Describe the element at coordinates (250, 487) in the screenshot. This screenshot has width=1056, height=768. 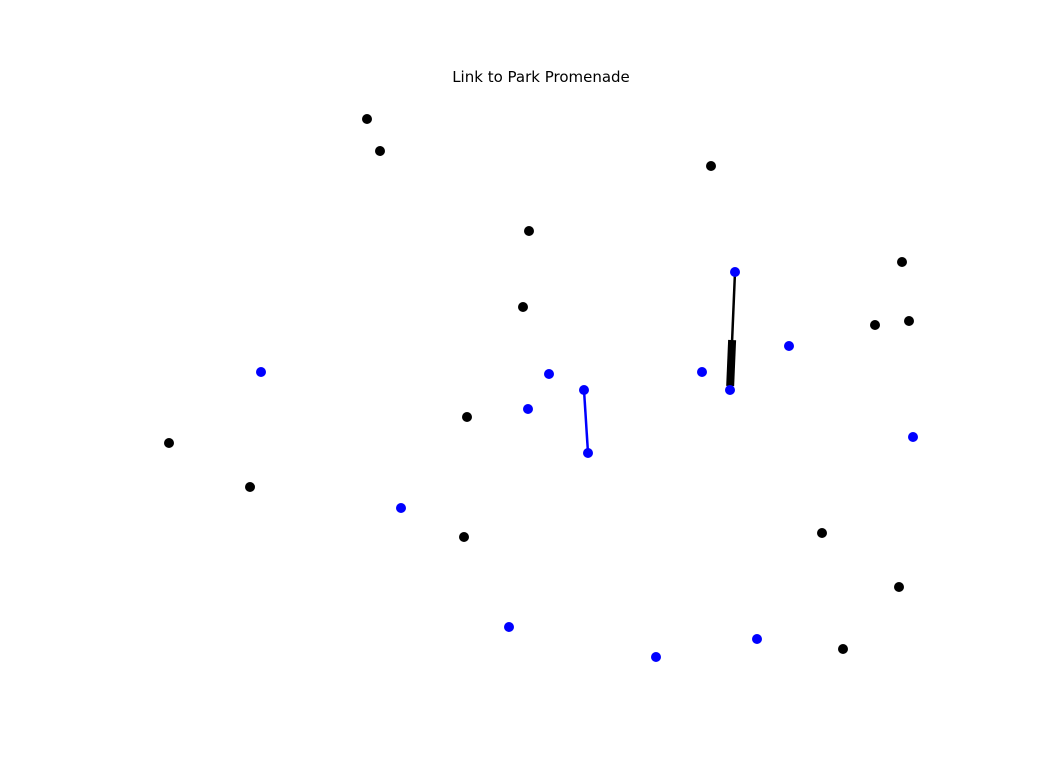
I see `node-n21` at that location.